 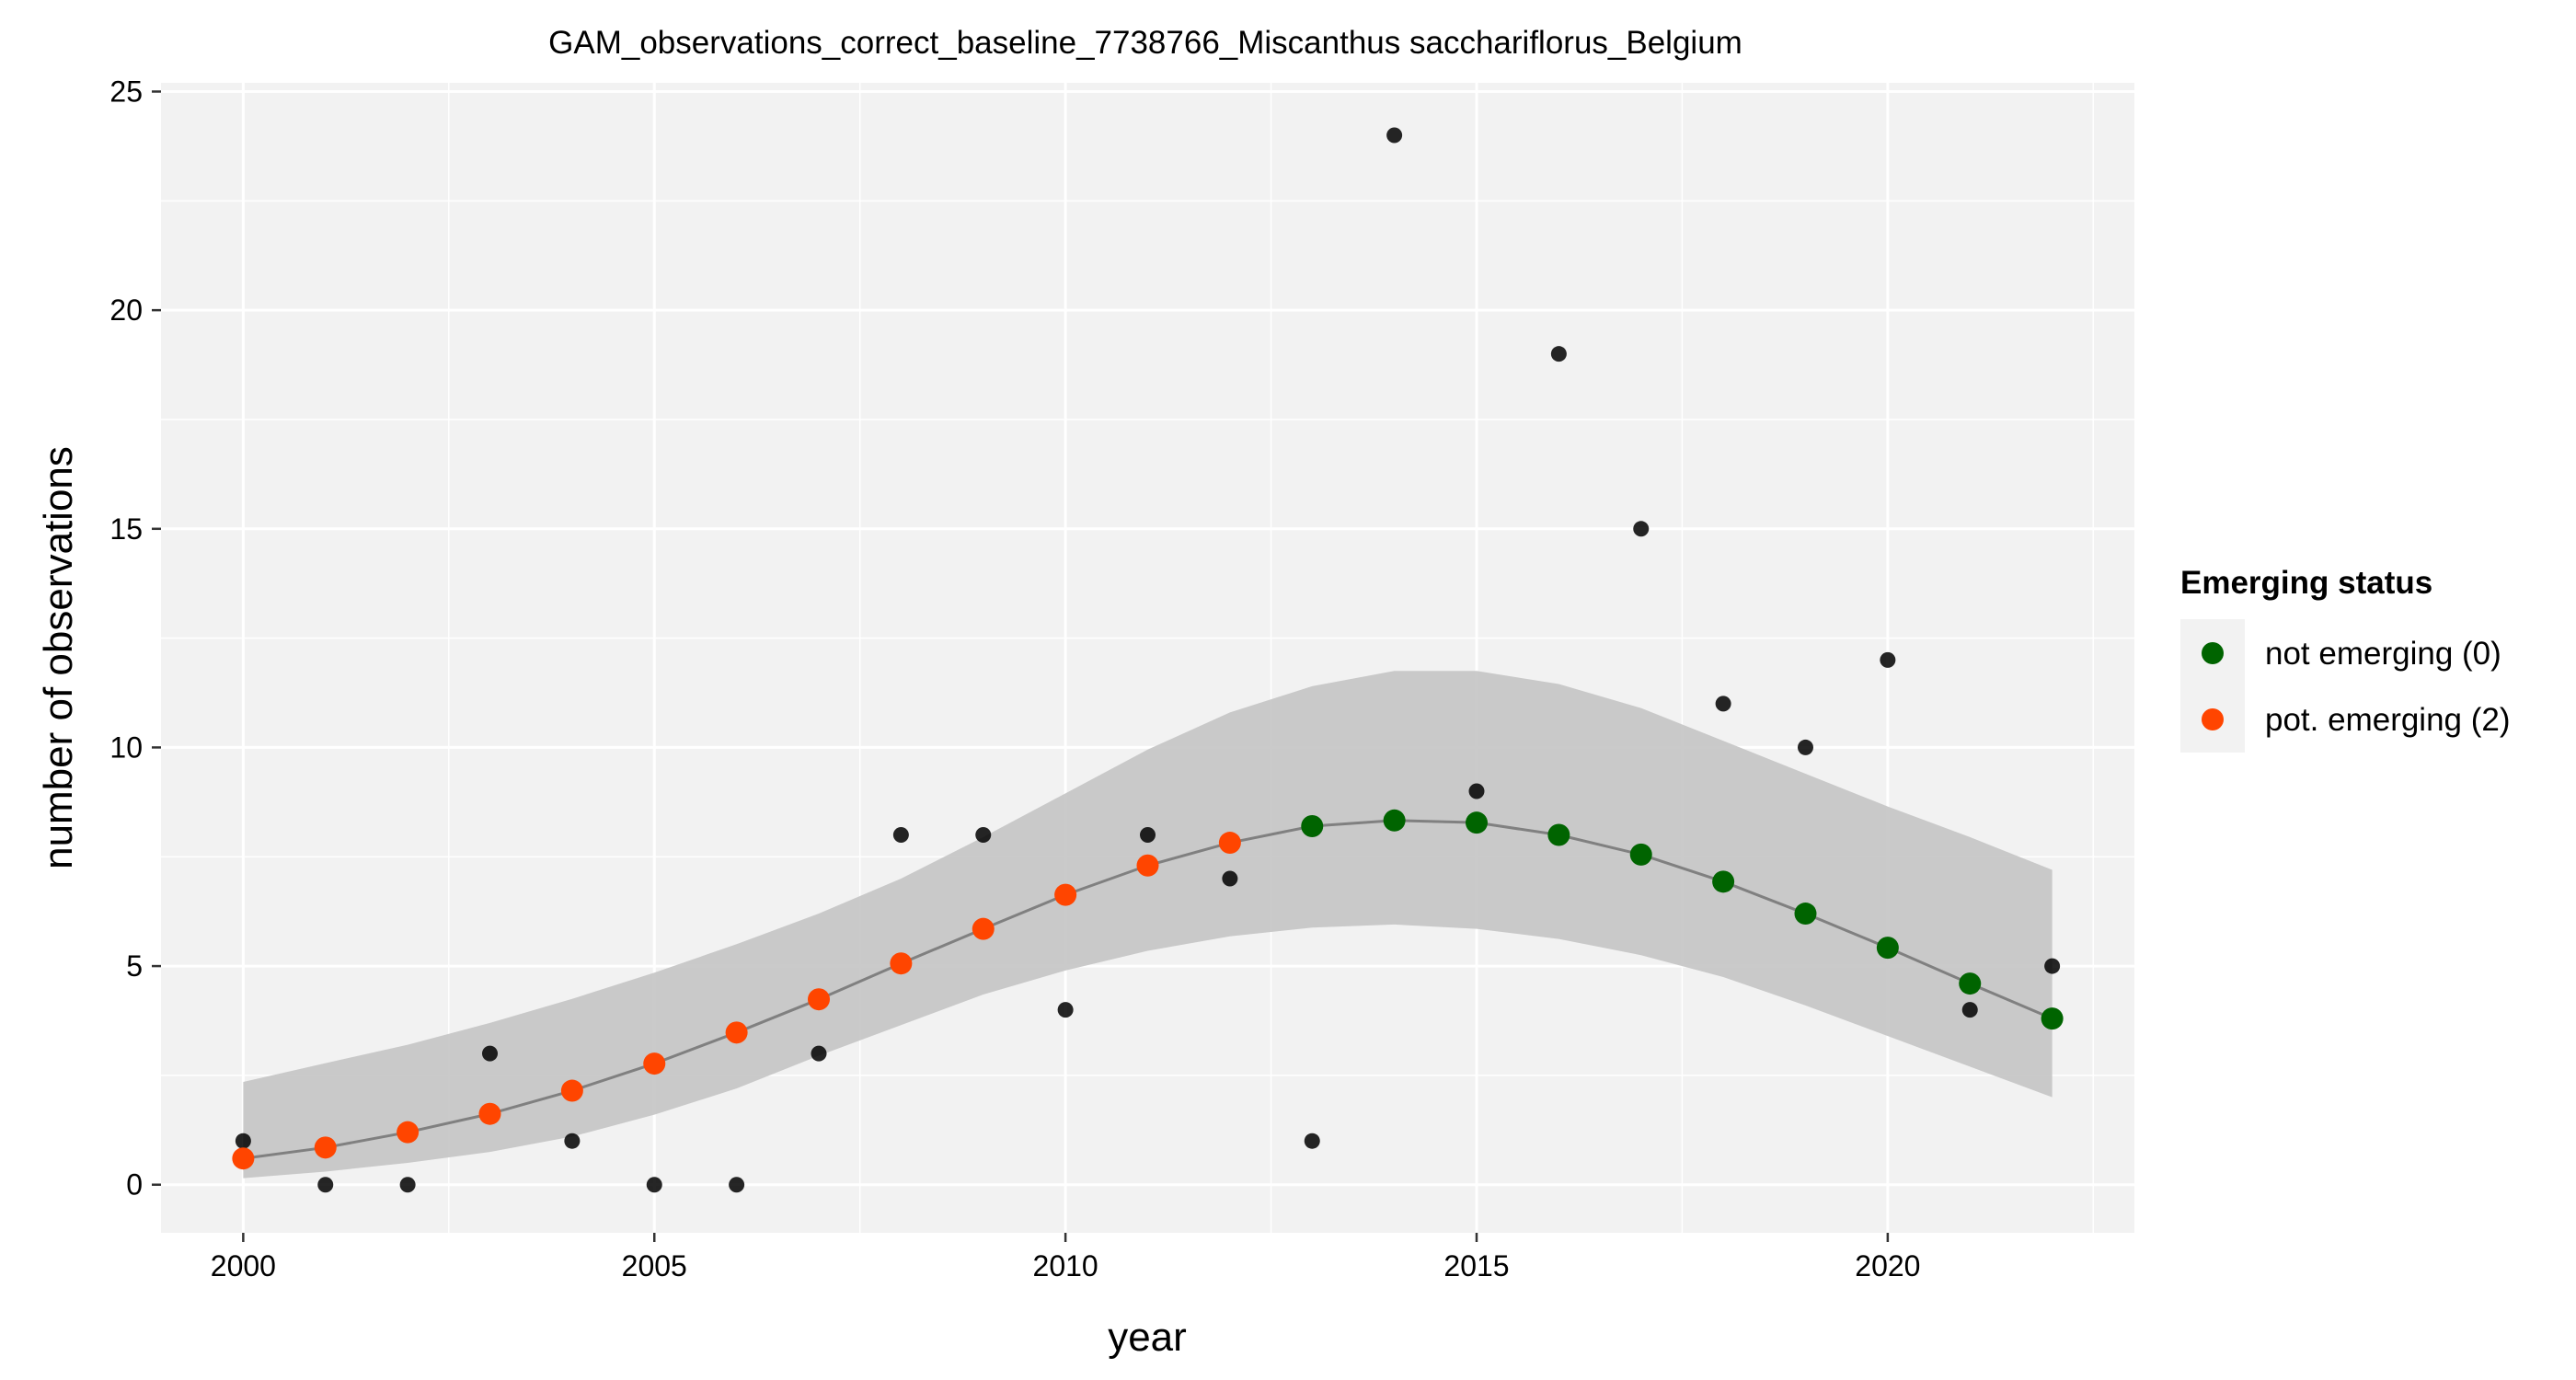 What do you see at coordinates (2356, 687) in the screenshot?
I see `legend-items: not emerging (0) pot. emerging (2)` at bounding box center [2356, 687].